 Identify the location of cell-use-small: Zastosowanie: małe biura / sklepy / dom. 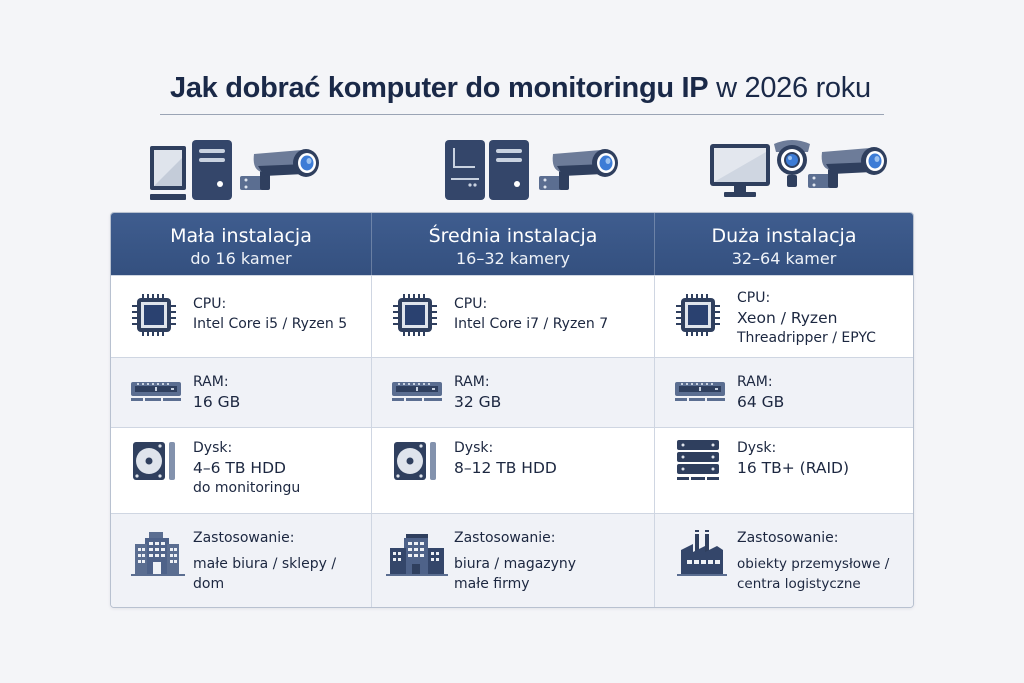
(241, 560).